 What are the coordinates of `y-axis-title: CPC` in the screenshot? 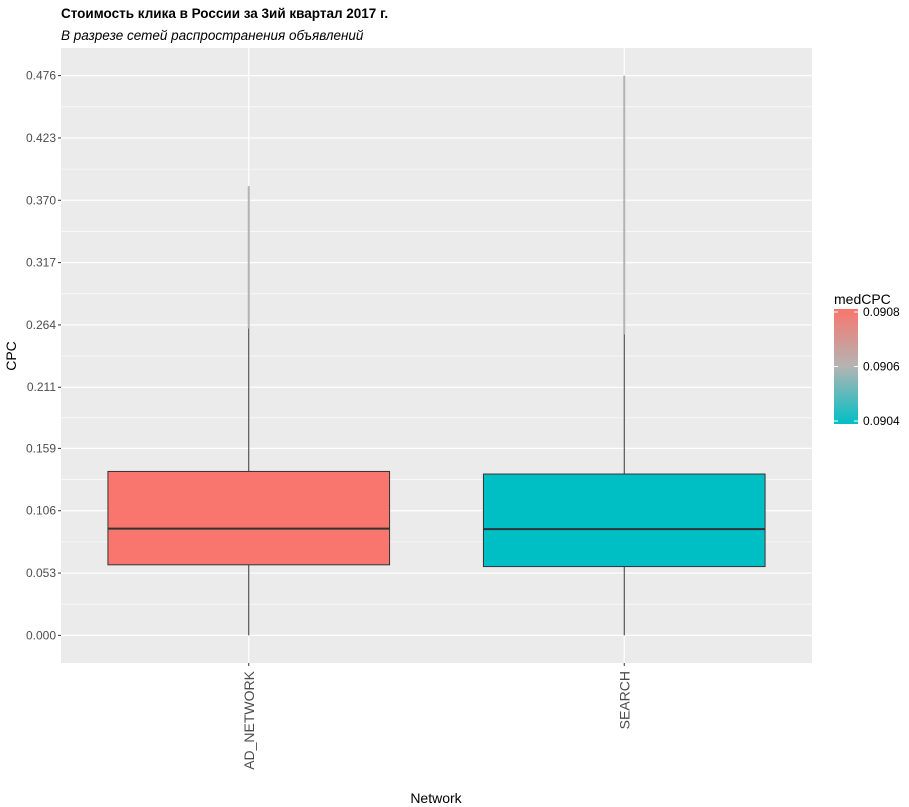 It's located at (11, 356).